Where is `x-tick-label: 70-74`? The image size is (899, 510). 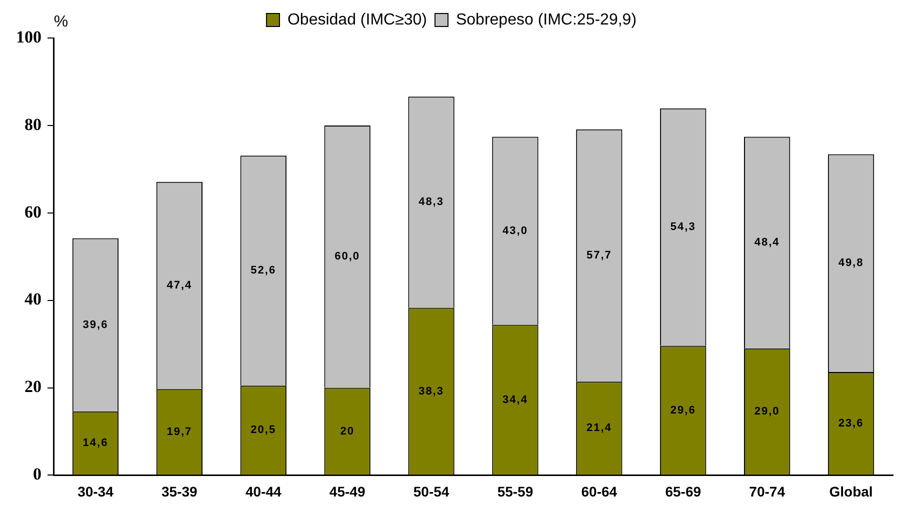
x-tick-label: 70-74 is located at coordinates (767, 491).